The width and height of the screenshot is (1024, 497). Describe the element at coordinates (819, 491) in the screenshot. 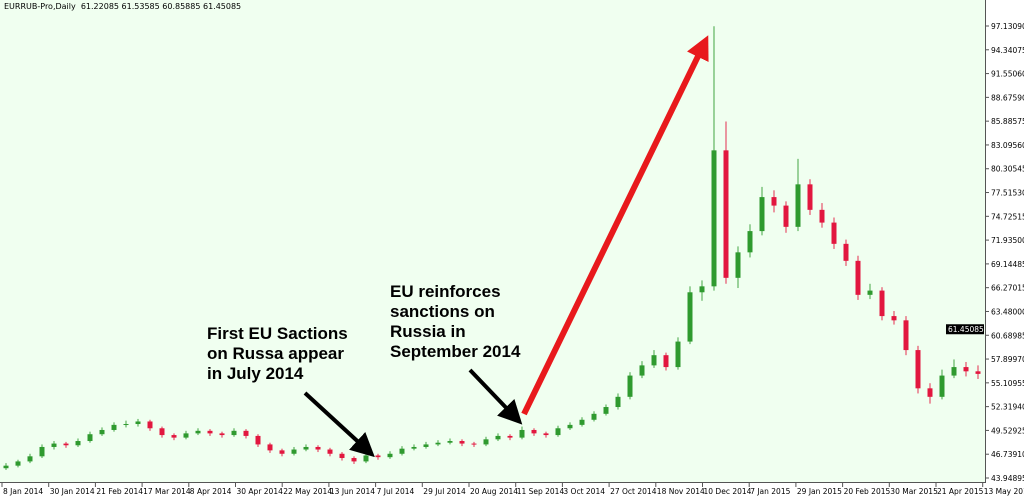

I see `x-tick-label: 29 Jan 2015` at that location.